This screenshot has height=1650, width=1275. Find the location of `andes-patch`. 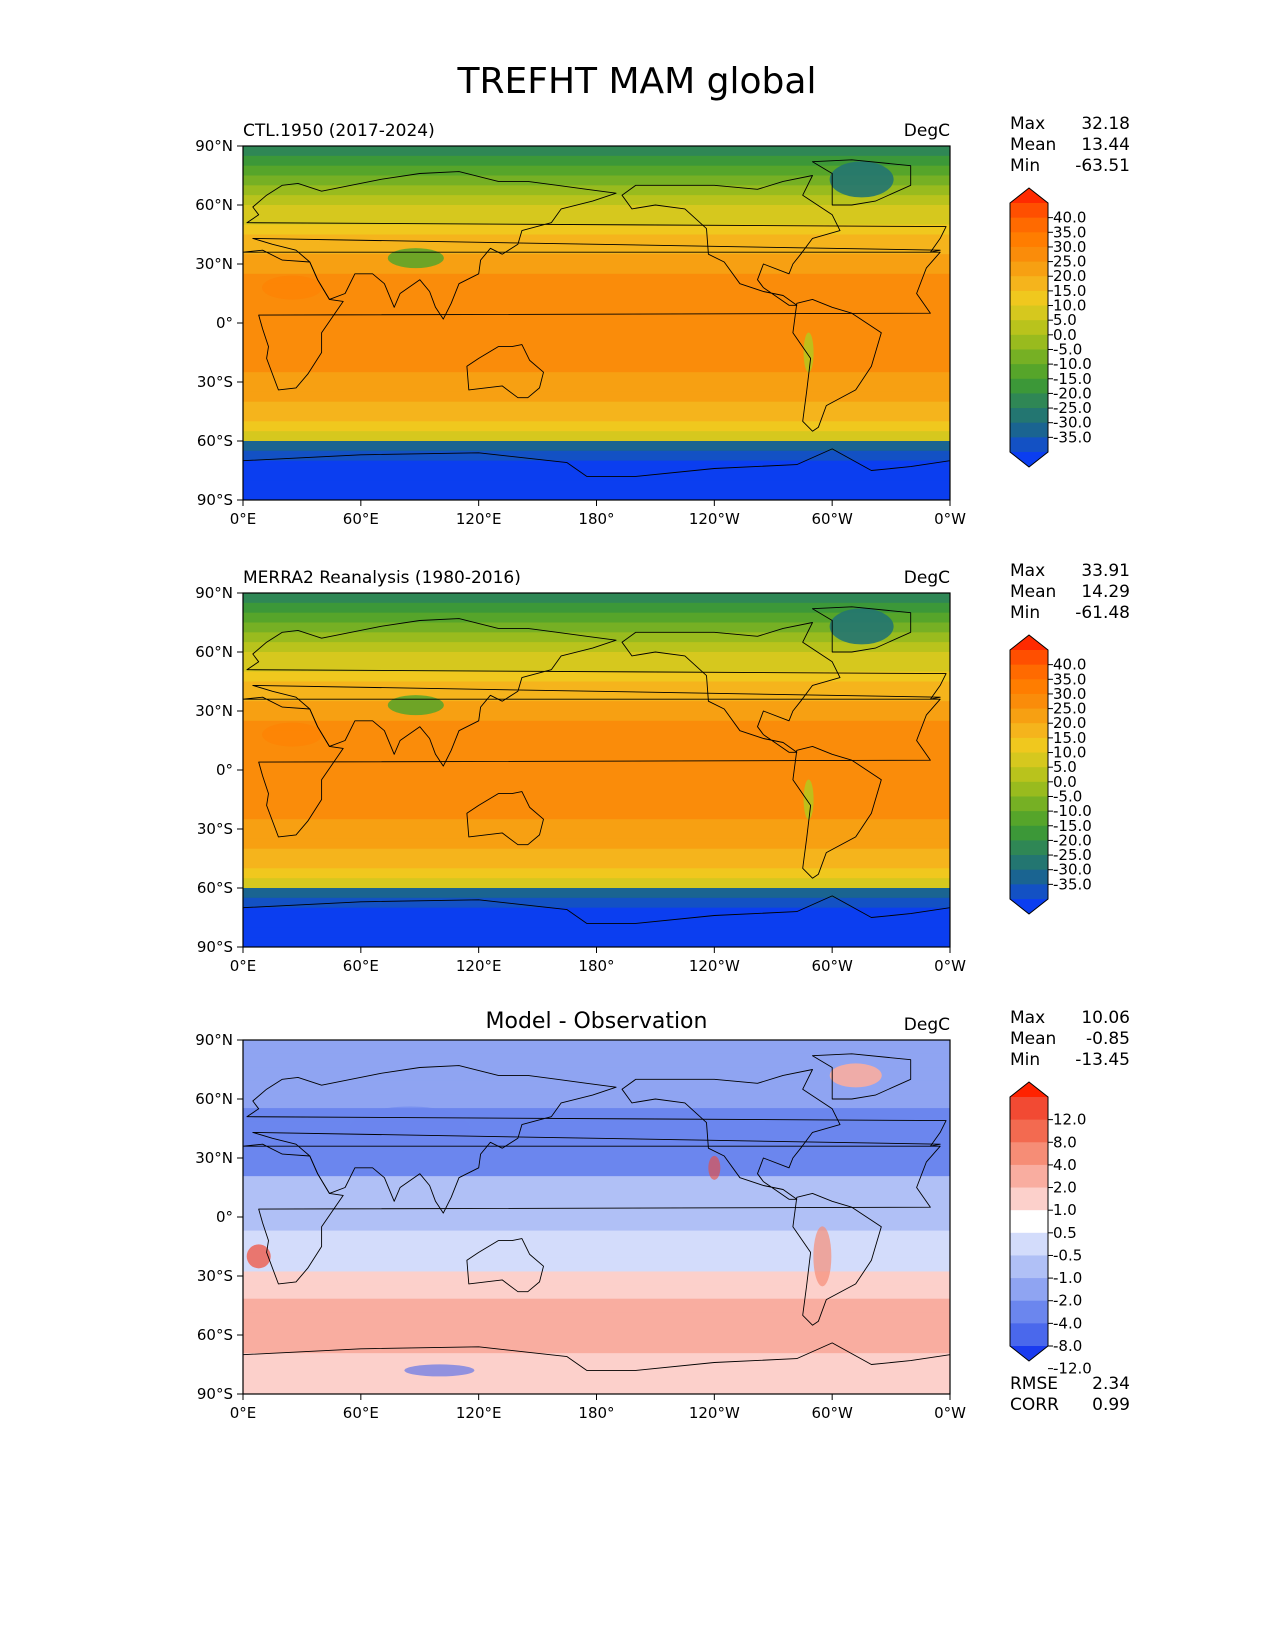

andes-patch is located at coordinates (808, 799).